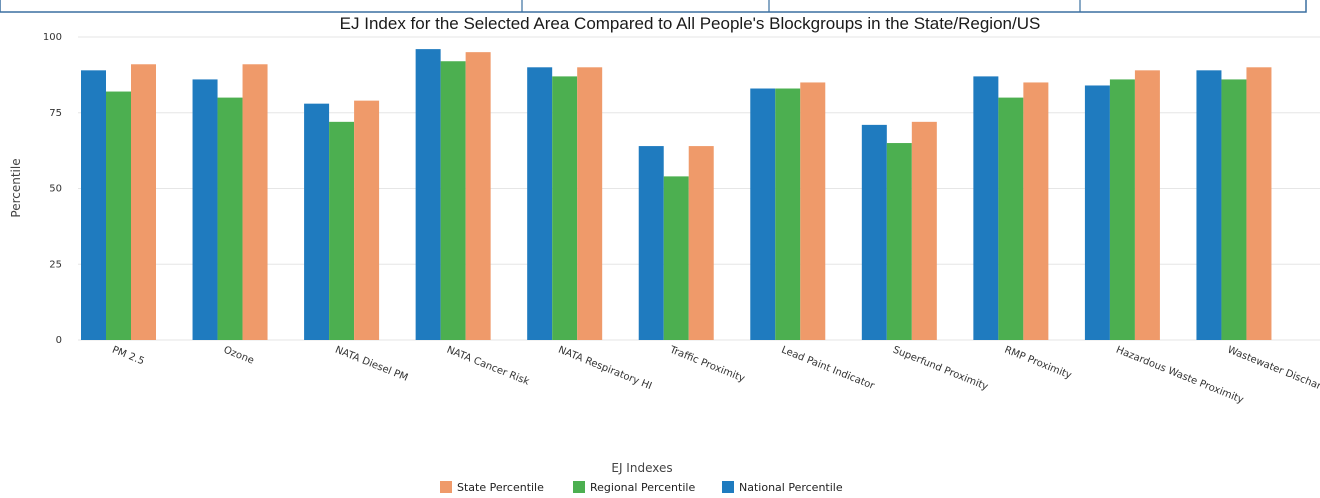 The image size is (1320, 498). Describe the element at coordinates (55, 264) in the screenshot. I see `y-tick-label: 25` at that location.